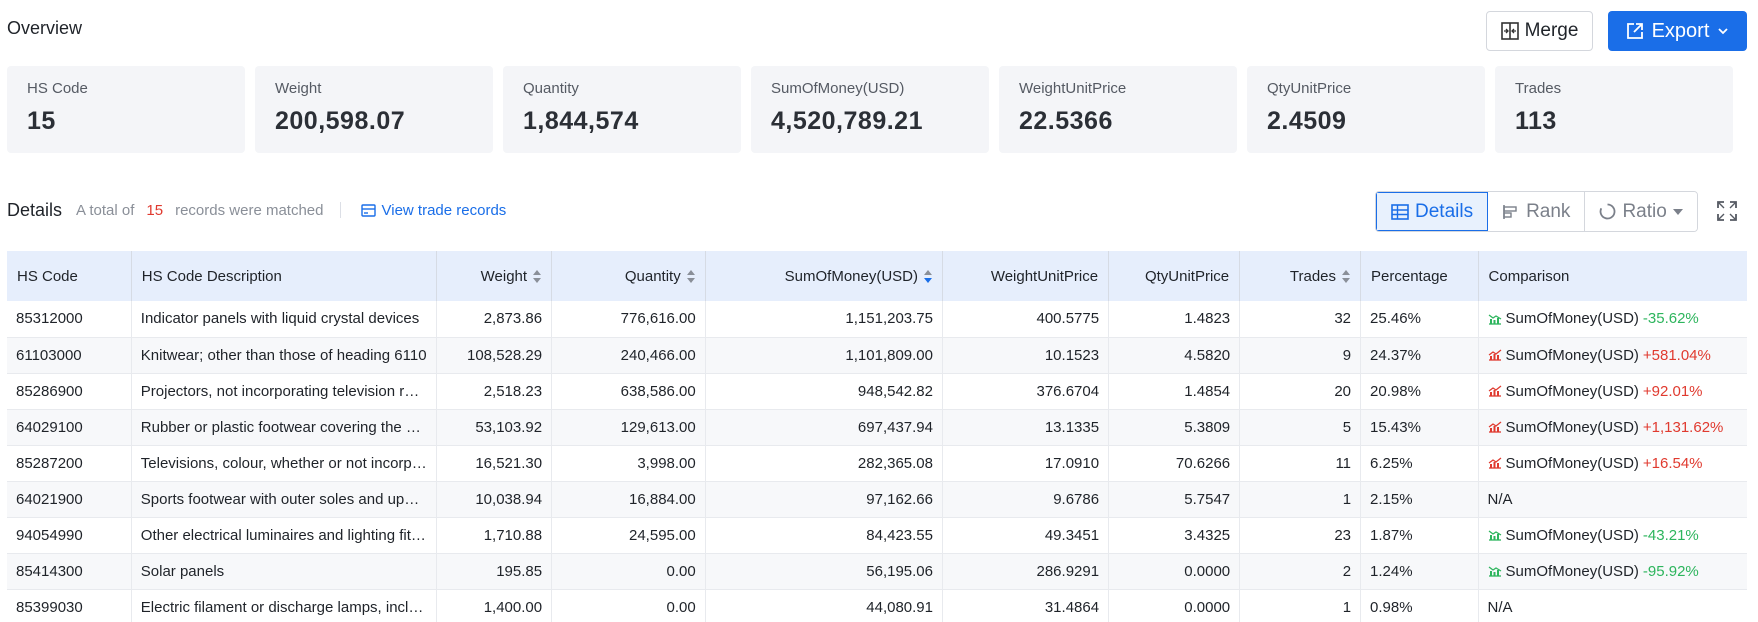 The image size is (1758, 622). Describe the element at coordinates (1174, 355) in the screenshot. I see `cell-qty-unit-price: 4.5820` at that location.